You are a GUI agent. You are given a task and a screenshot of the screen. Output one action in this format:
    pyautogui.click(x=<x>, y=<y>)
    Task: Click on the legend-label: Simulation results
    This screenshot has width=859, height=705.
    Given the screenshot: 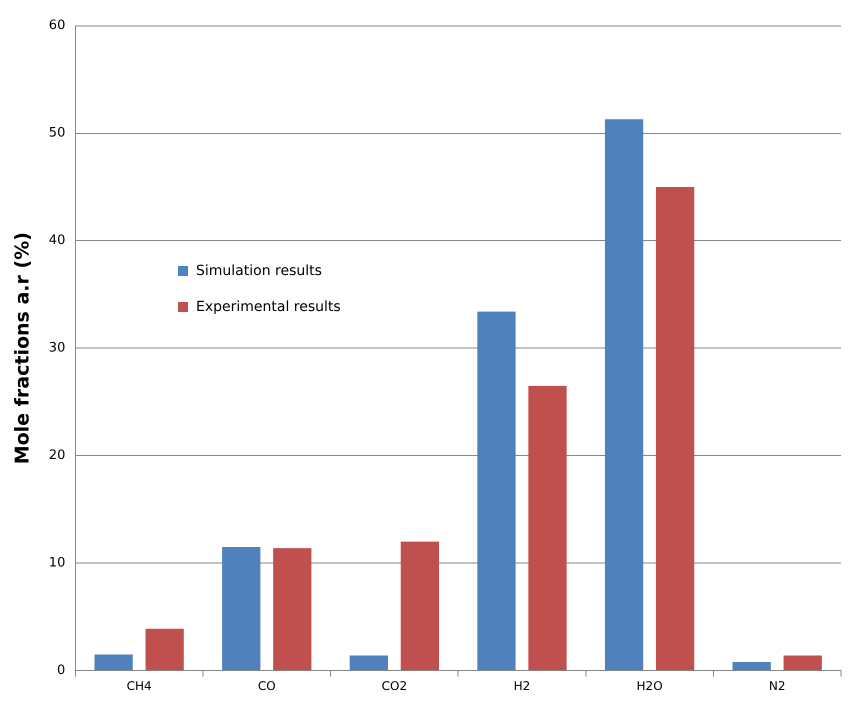 What is the action you would take?
    pyautogui.click(x=259, y=271)
    